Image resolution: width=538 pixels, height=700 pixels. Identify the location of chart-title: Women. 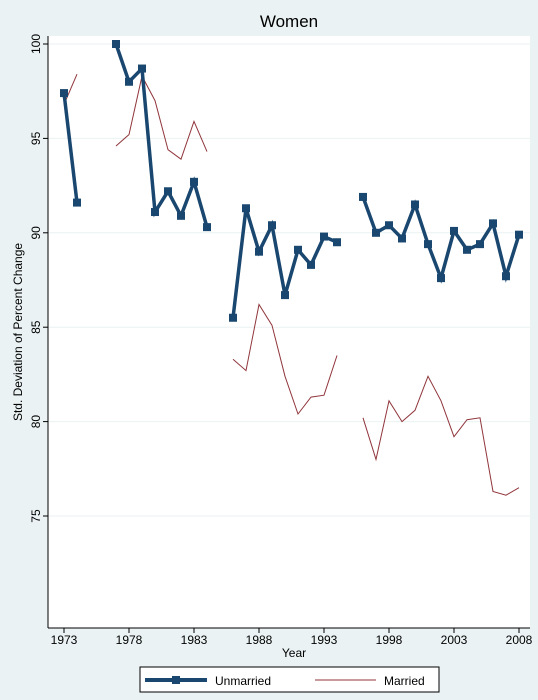
(289, 21).